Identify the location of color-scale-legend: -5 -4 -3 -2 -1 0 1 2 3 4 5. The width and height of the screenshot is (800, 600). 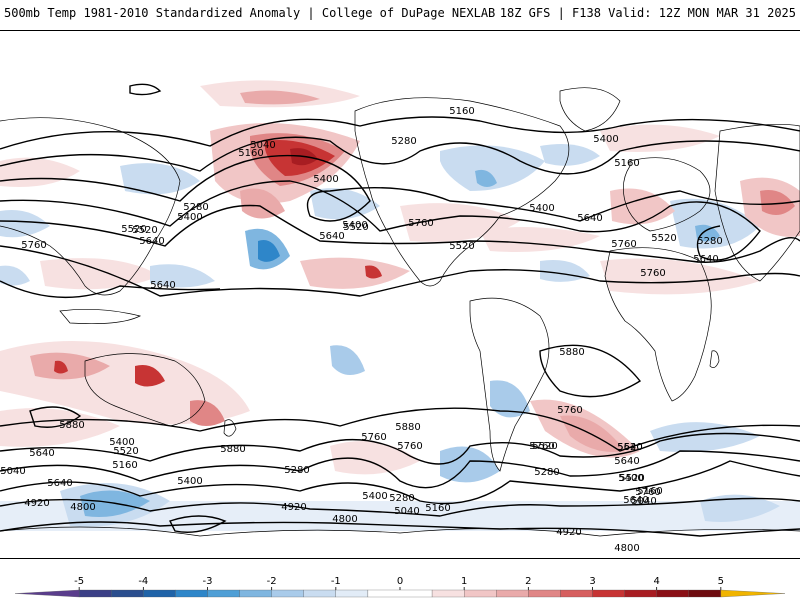
(400, 587).